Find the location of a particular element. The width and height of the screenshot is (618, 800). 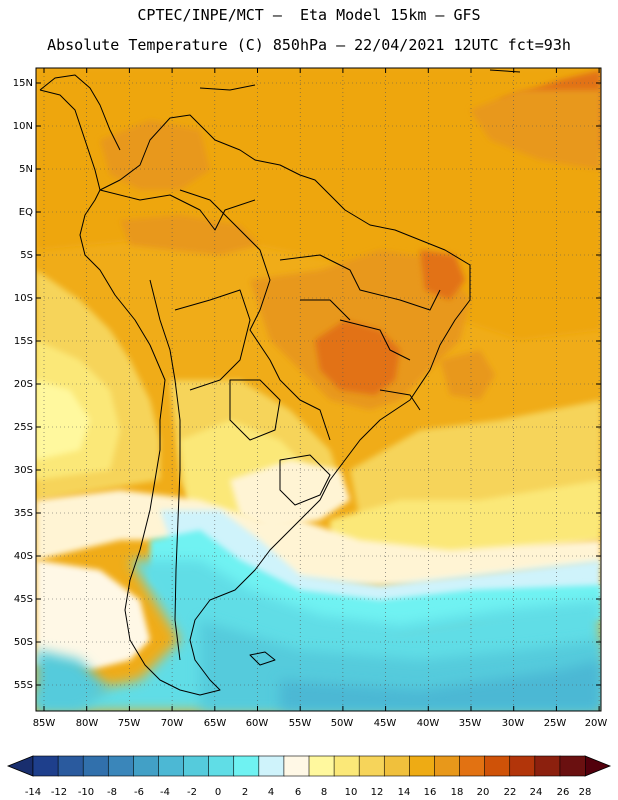

colorbar-label: 18 is located at coordinates (457, 792).